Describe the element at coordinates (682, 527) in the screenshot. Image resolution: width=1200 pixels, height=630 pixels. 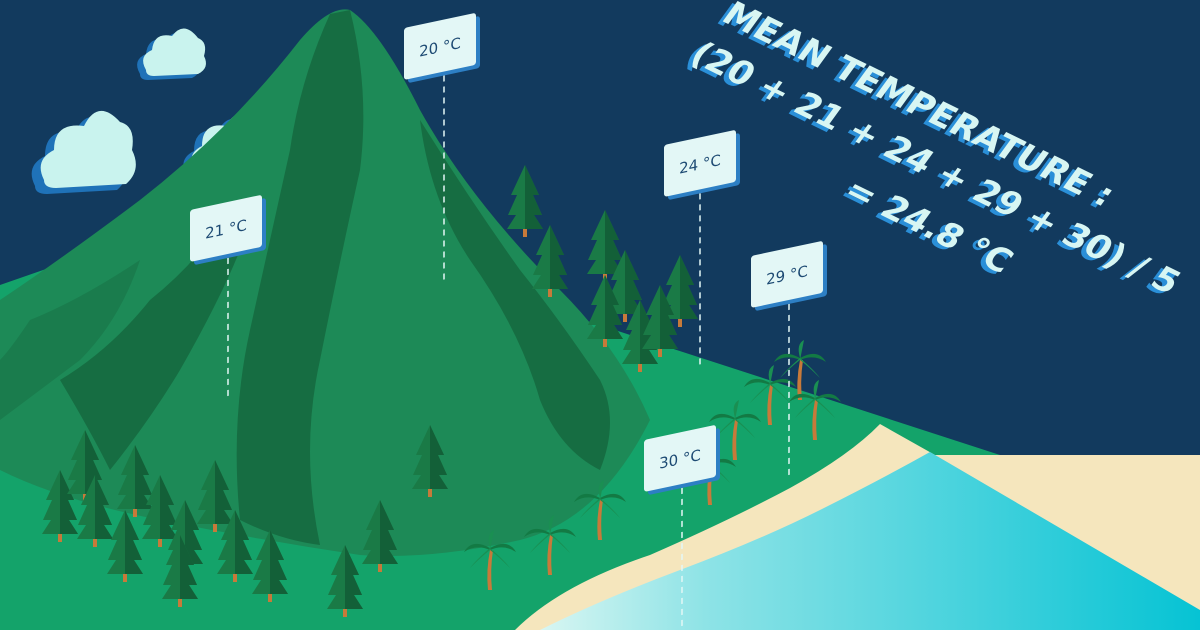
I see `temperature-sign: 30 °C` at that location.